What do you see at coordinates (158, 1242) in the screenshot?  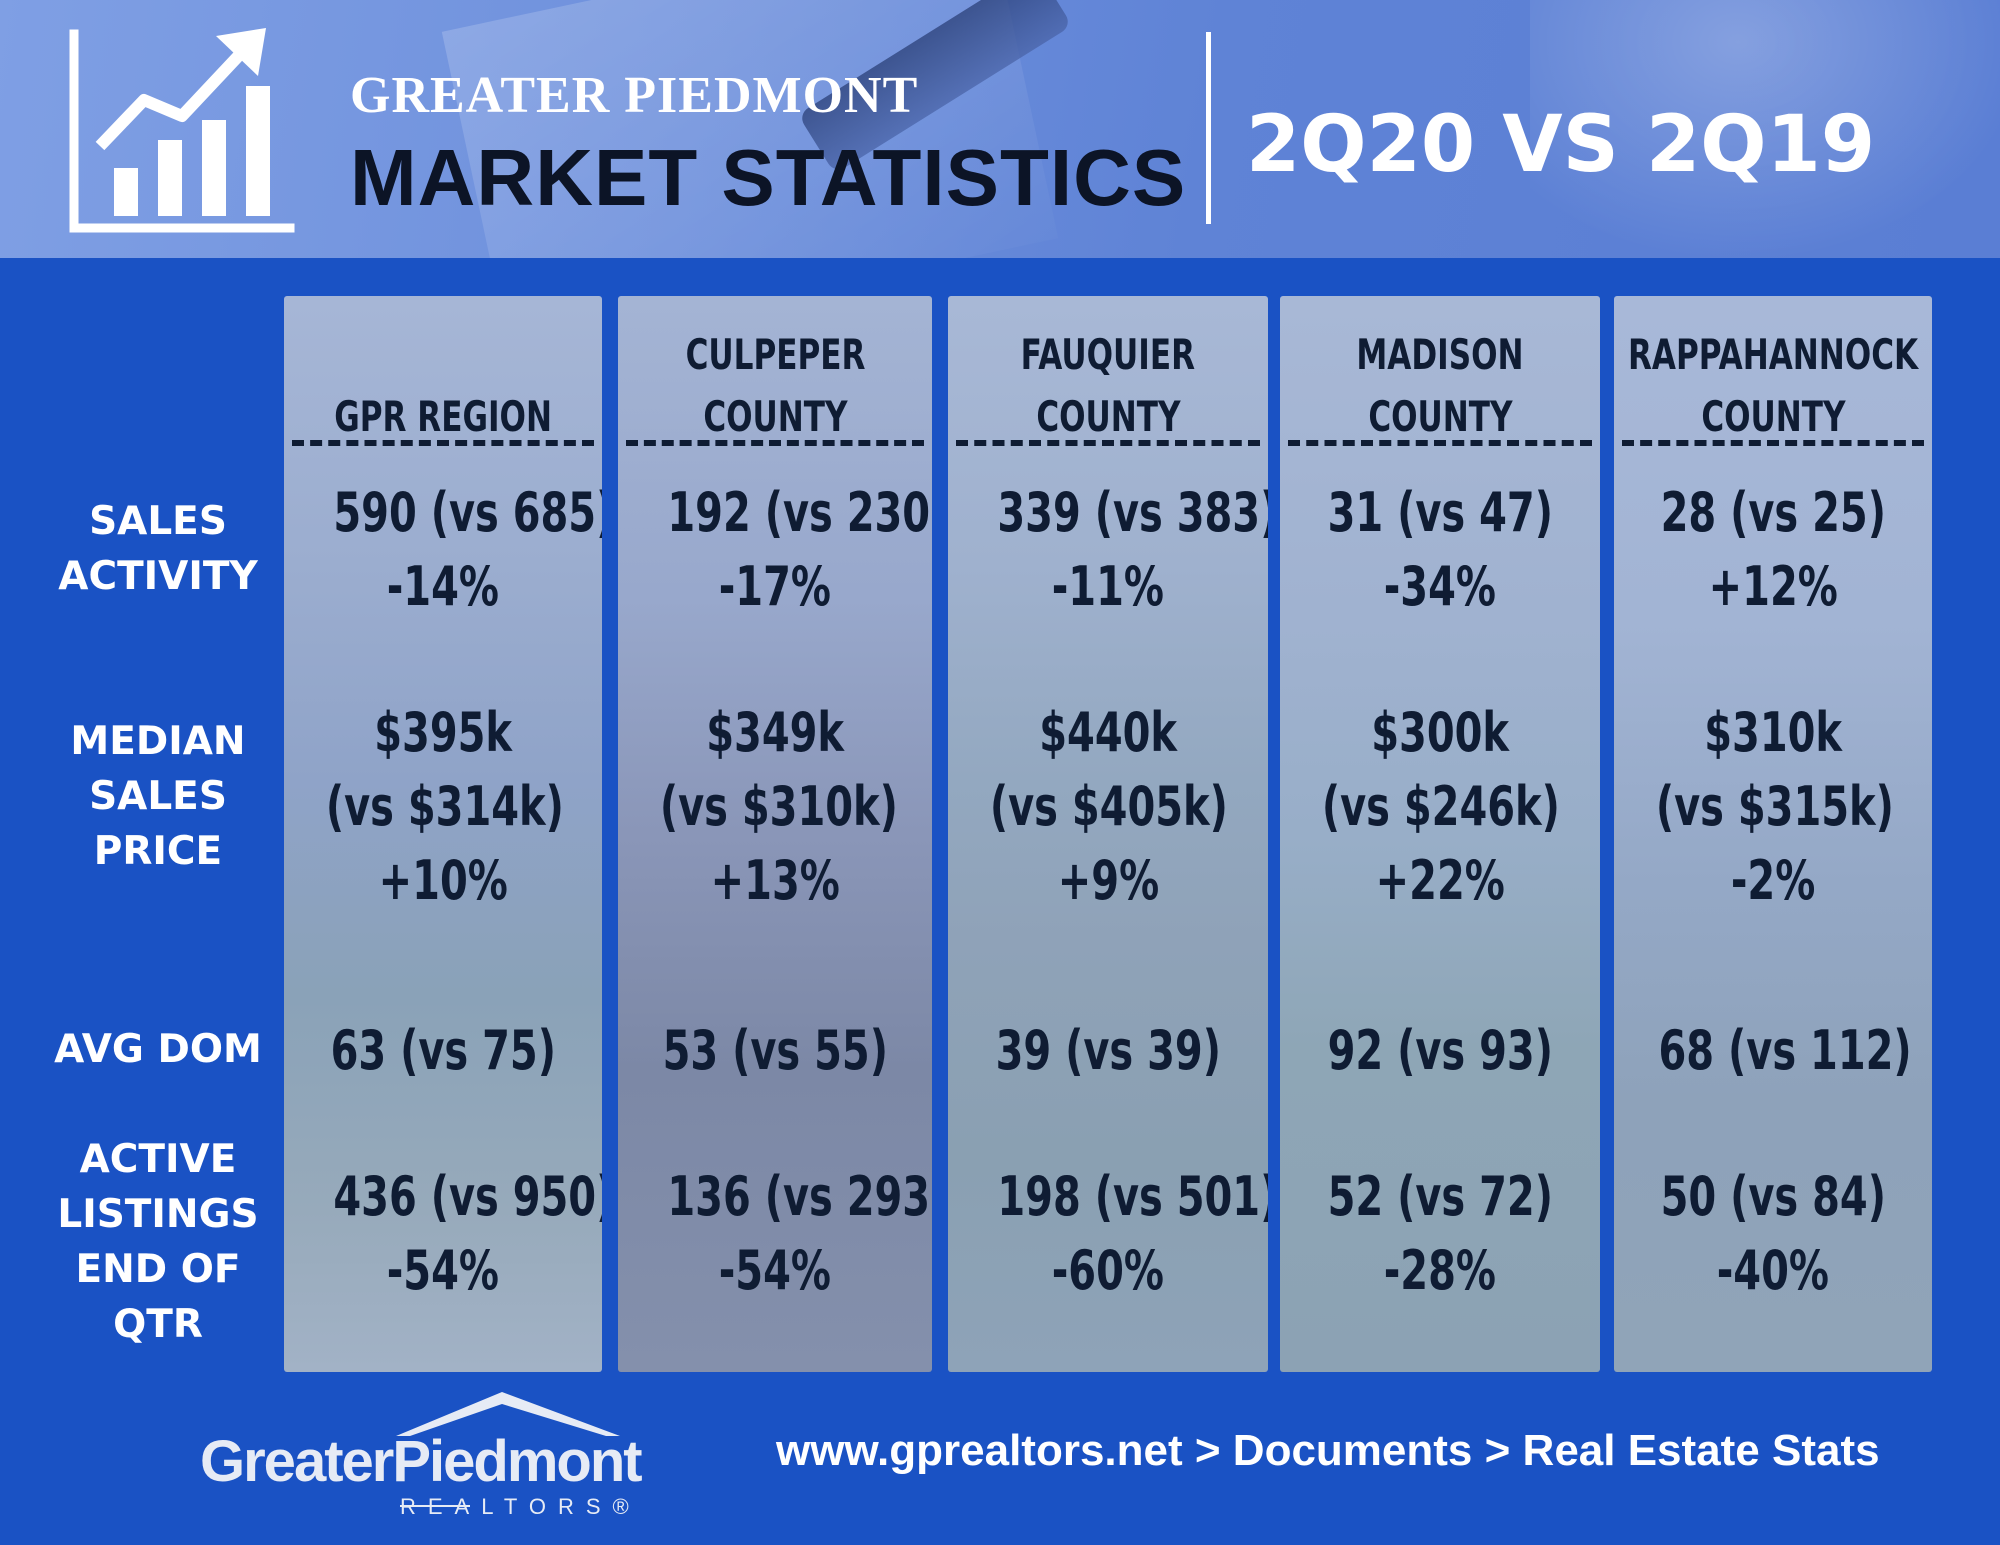 I see `row-label-active-listings: ACTIVE LISTINGS END OF QTR` at bounding box center [158, 1242].